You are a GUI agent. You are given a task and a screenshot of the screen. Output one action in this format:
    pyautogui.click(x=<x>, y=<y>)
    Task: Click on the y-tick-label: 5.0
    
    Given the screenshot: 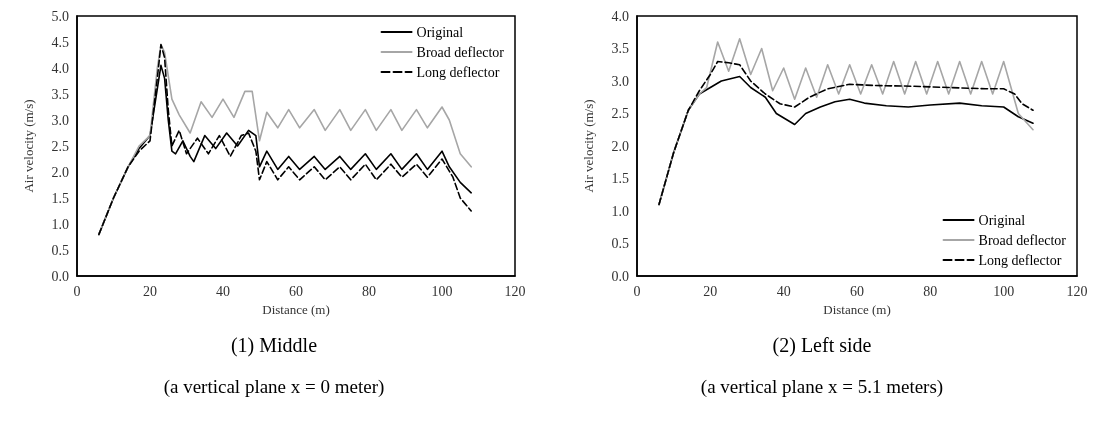 What is the action you would take?
    pyautogui.click(x=60, y=16)
    